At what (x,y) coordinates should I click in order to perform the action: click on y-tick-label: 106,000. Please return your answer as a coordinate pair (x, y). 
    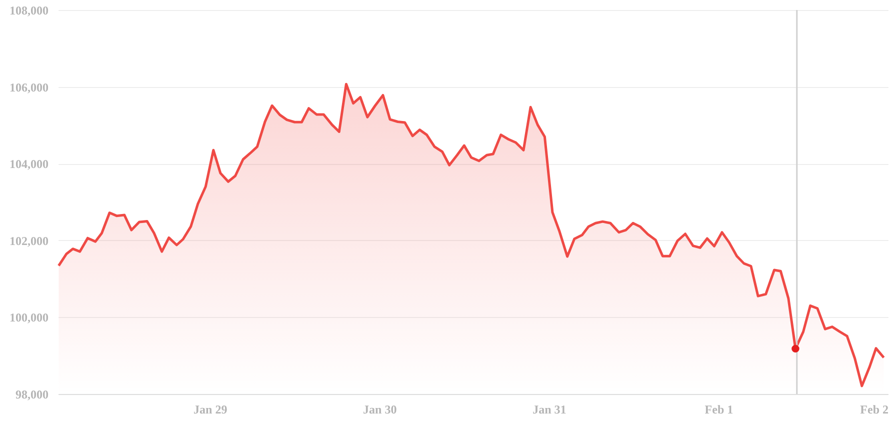
    Looking at the image, I should click on (29, 87).